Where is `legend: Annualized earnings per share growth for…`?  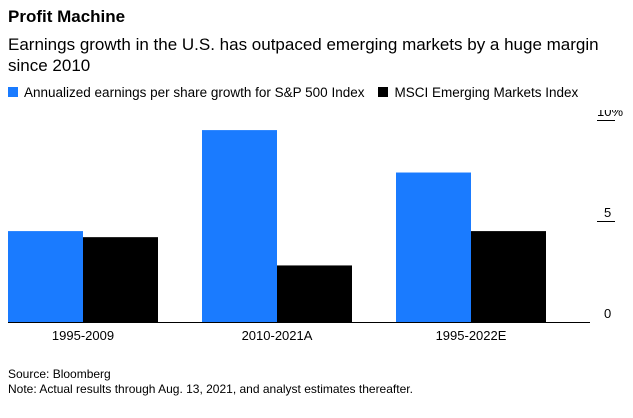
legend: Annualized earnings per share growth for… is located at coordinates (300, 92).